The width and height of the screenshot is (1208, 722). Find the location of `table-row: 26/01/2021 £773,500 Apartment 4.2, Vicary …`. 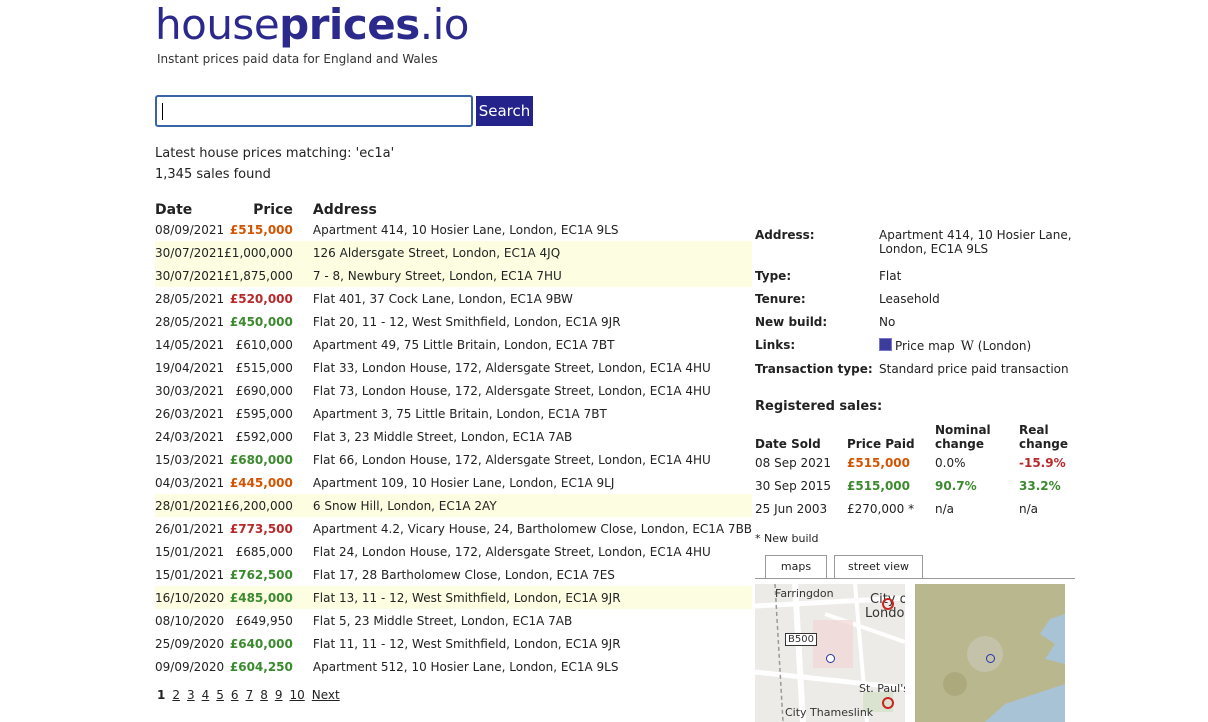

table-row: 26/01/2021 £773,500 Apartment 4.2, Vicary … is located at coordinates (453, 528).